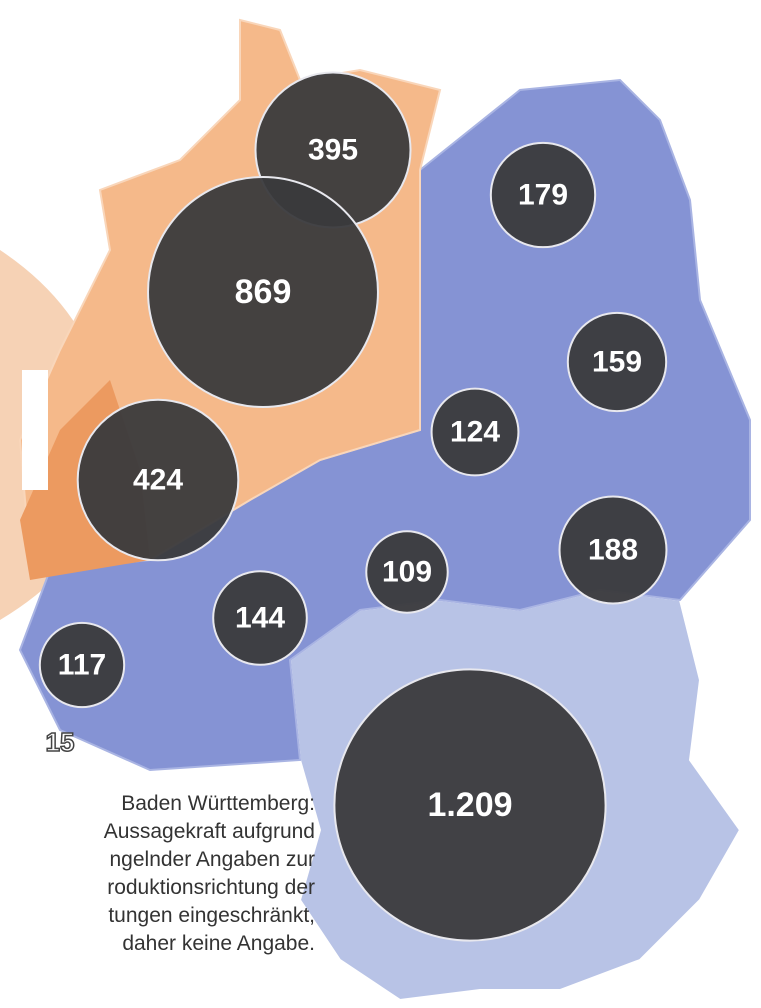 This screenshot has height=1008, width=761. Describe the element at coordinates (213, 859) in the screenshot. I see `note-line: ngelnder Angaben zur` at that location.